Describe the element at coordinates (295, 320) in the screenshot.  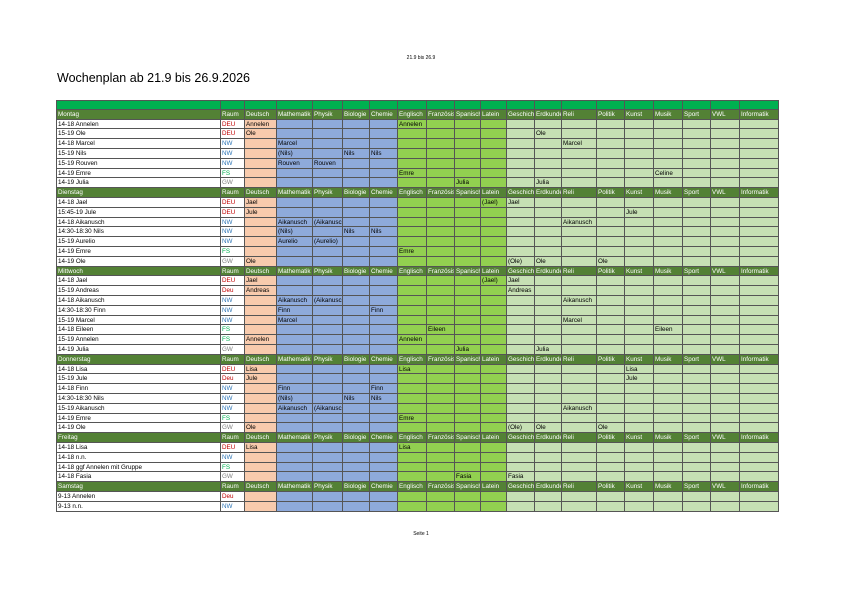
I see `subject-cell: Marcel` at that location.